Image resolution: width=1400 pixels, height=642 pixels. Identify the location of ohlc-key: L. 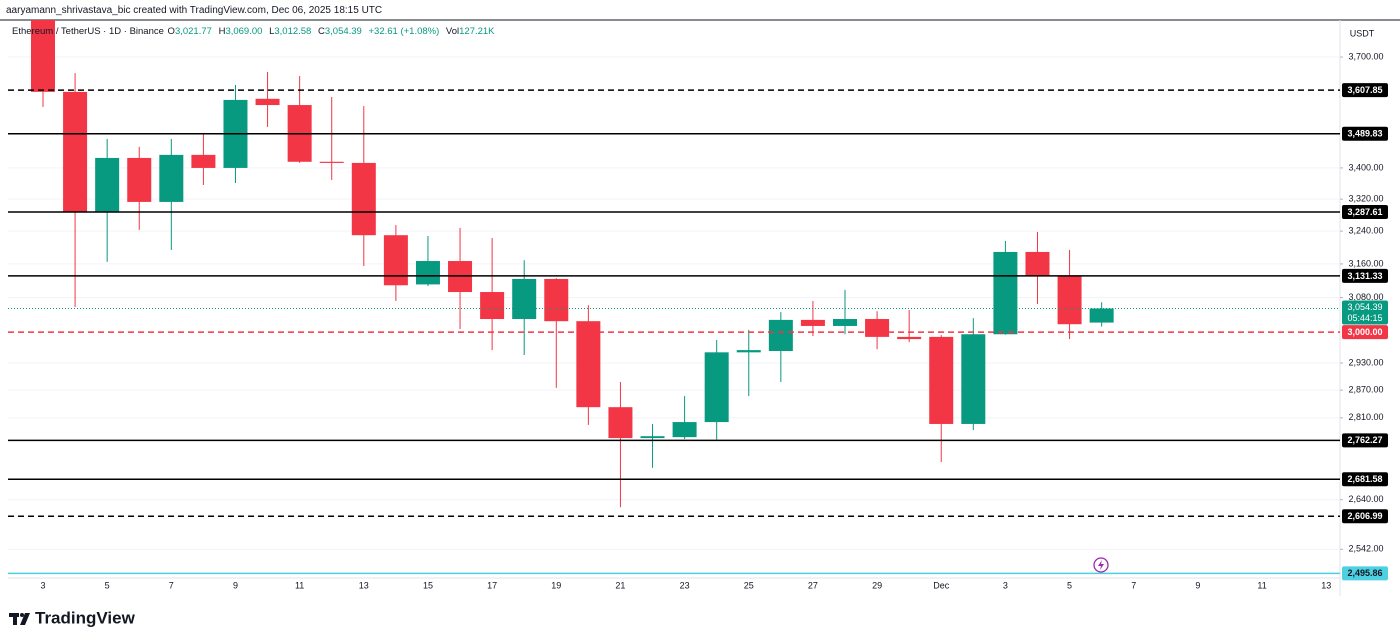
(272, 31).